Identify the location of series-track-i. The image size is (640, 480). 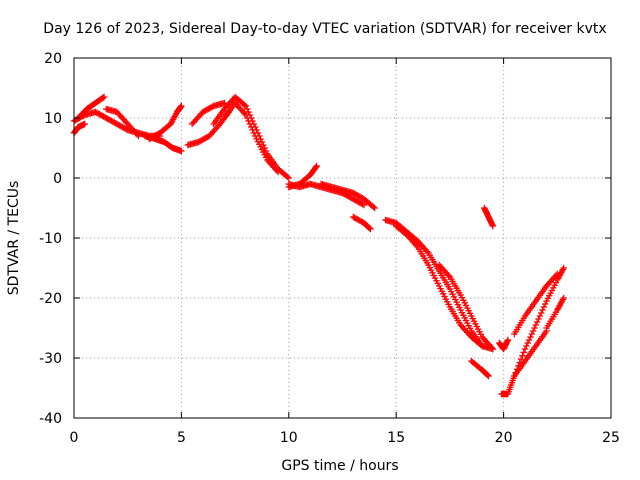
(251, 137).